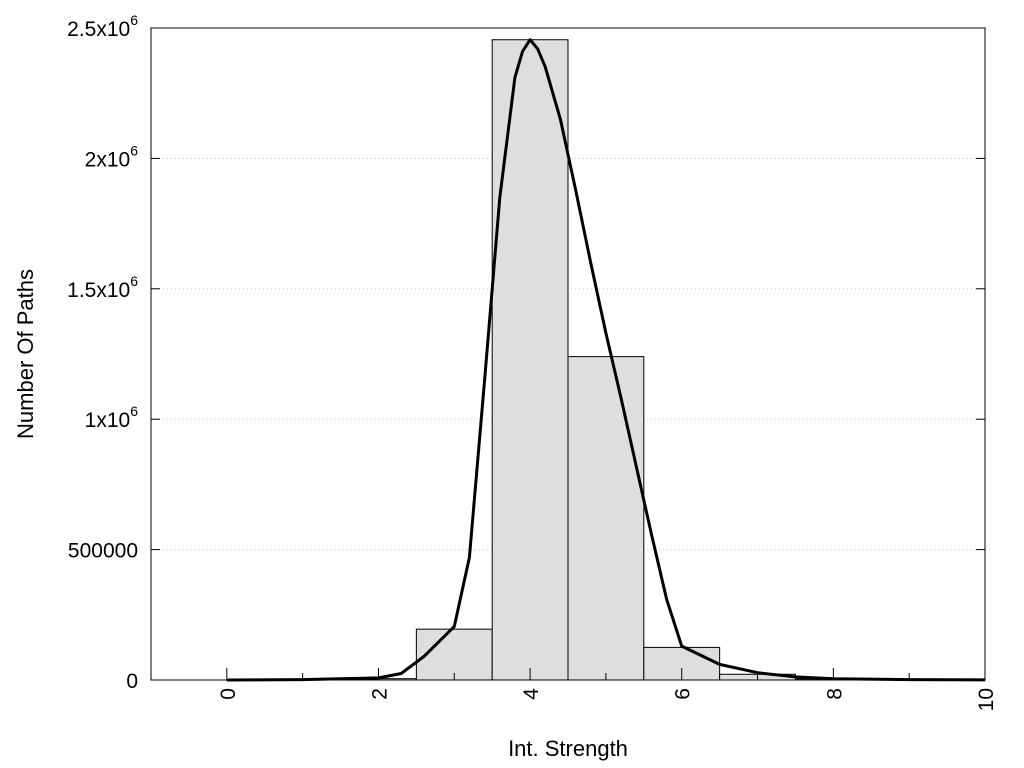 Image resolution: width=1024 pixels, height=768 pixels. I want to click on y-axis-title: Number Of Paths, so click(25, 354).